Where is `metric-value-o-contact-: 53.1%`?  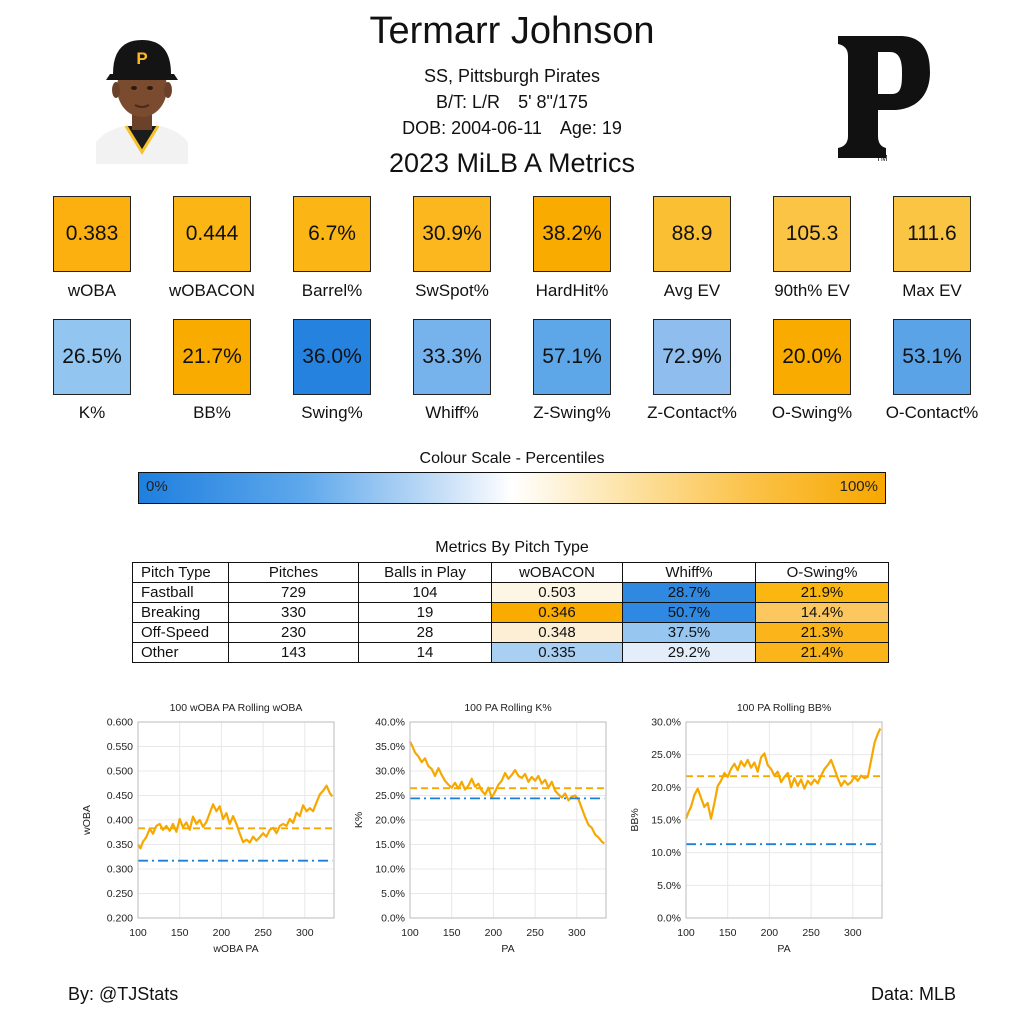
metric-value-o-contact-: 53.1% is located at coordinates (932, 357).